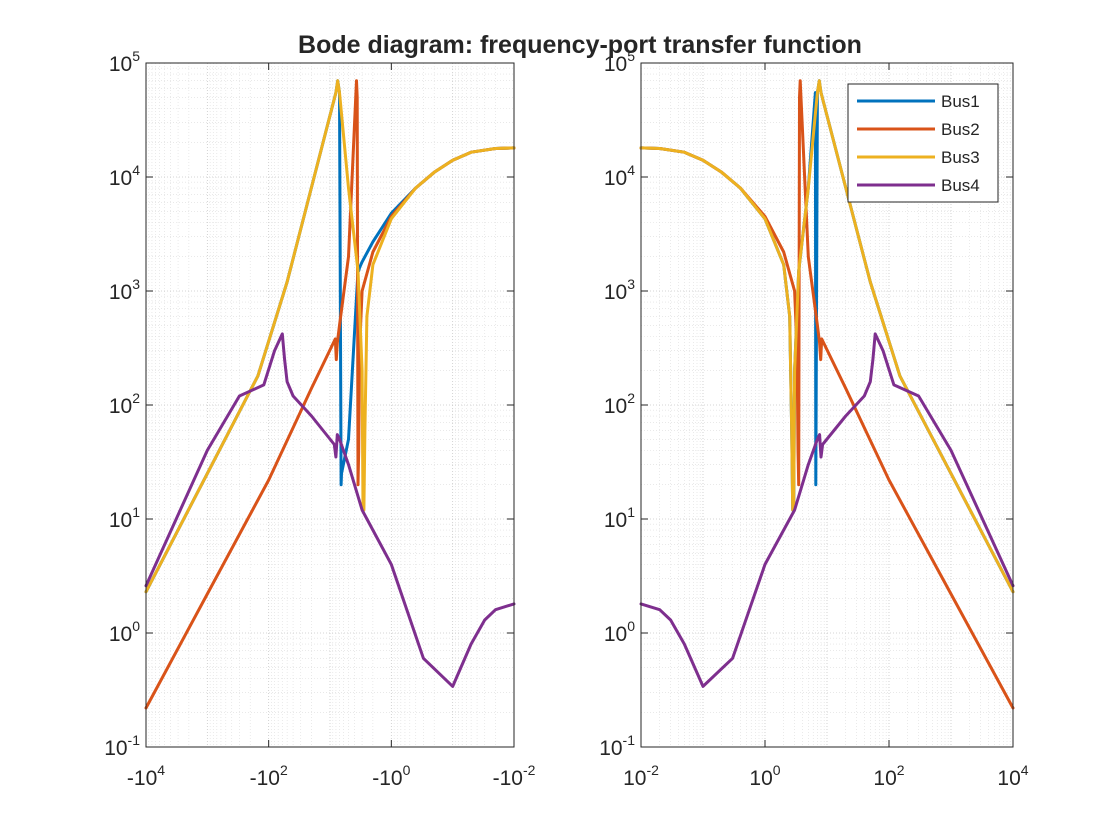 This screenshot has width=1120, height=840. I want to click on x-tick-label: -100, so click(391, 776).